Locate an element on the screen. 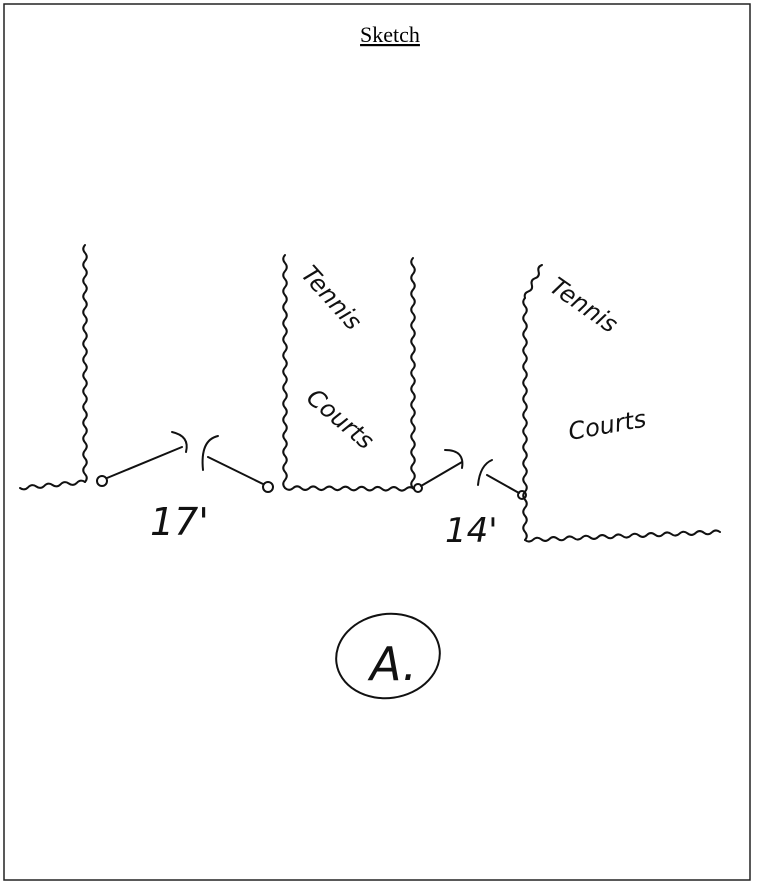  title: Sketch is located at coordinates (390, 34).